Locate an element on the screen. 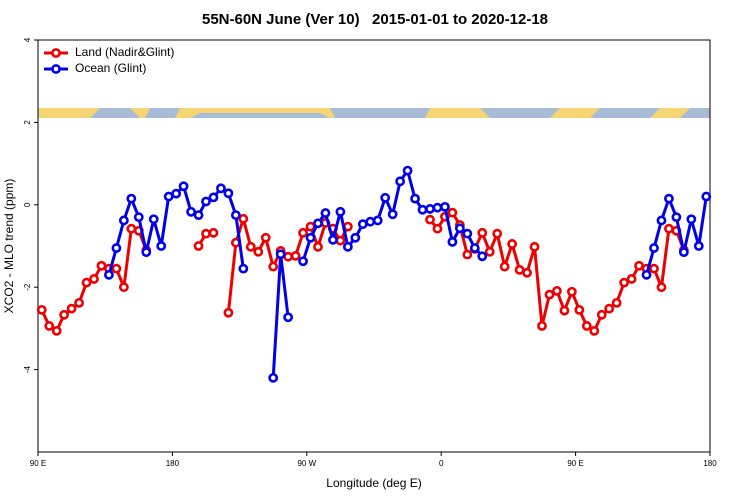 The height and width of the screenshot is (500, 750). x-tick-label: 0 is located at coordinates (441, 463).